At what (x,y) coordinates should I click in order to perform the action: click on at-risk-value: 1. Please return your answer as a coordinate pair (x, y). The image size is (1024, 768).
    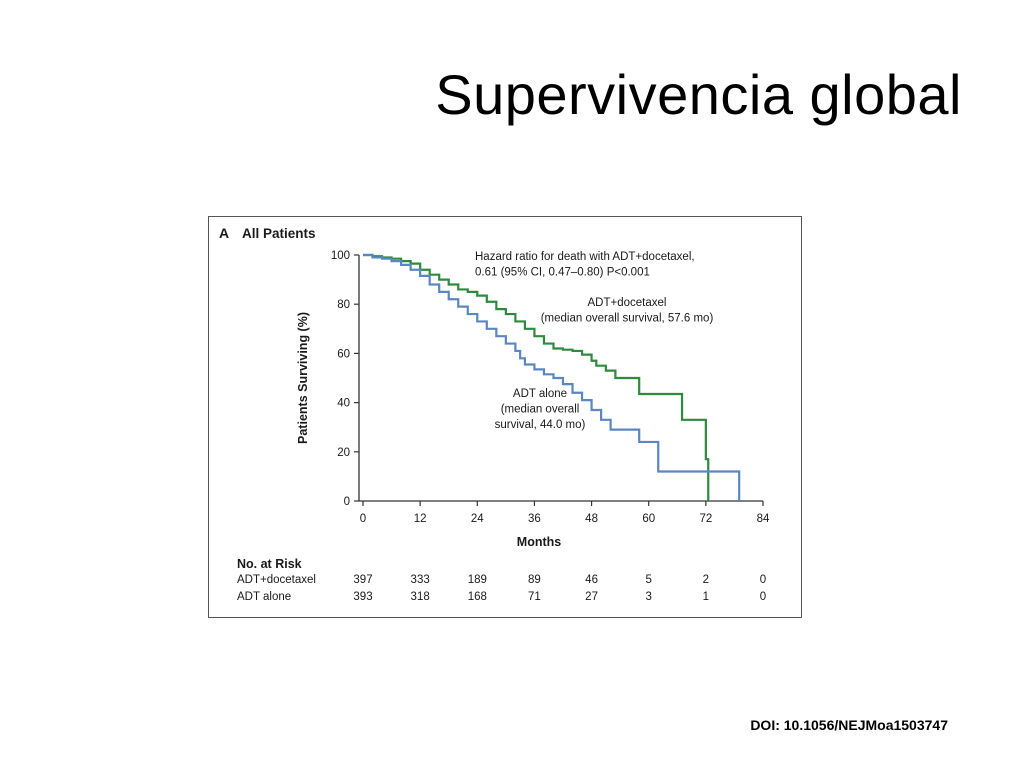
    Looking at the image, I should click on (706, 597).